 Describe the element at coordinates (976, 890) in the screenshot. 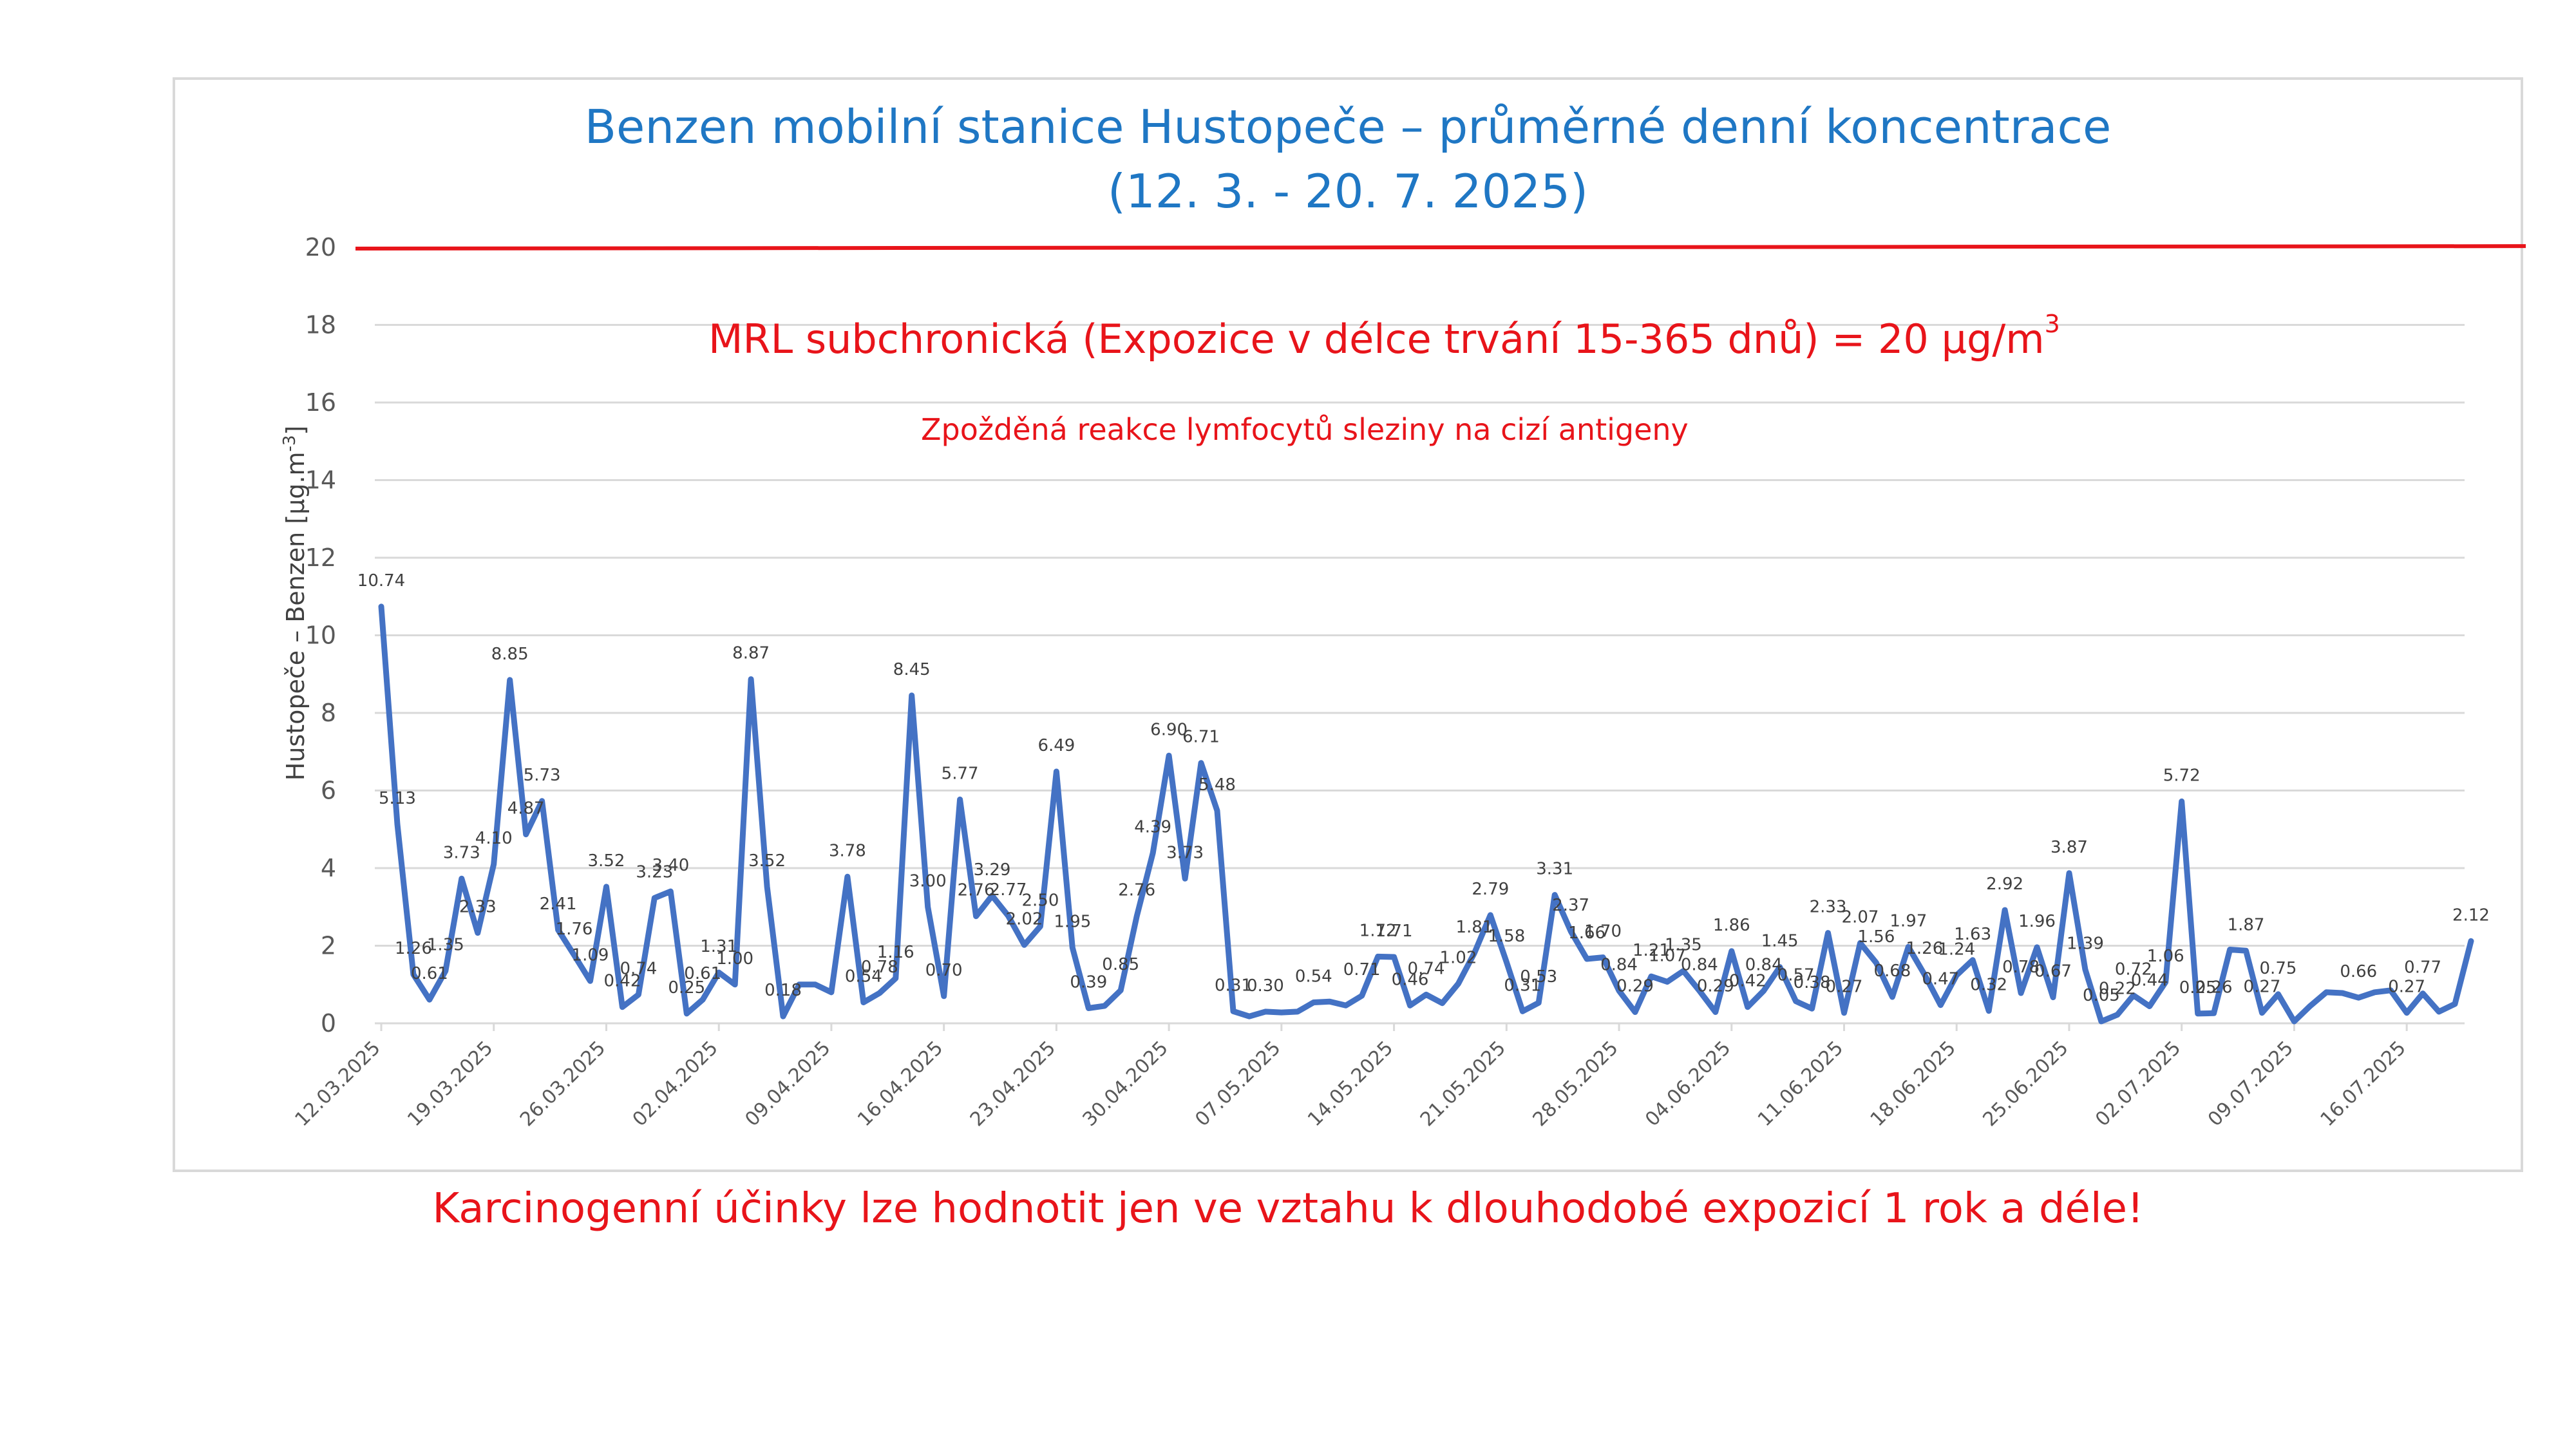

I see `data-label: 2.76` at that location.